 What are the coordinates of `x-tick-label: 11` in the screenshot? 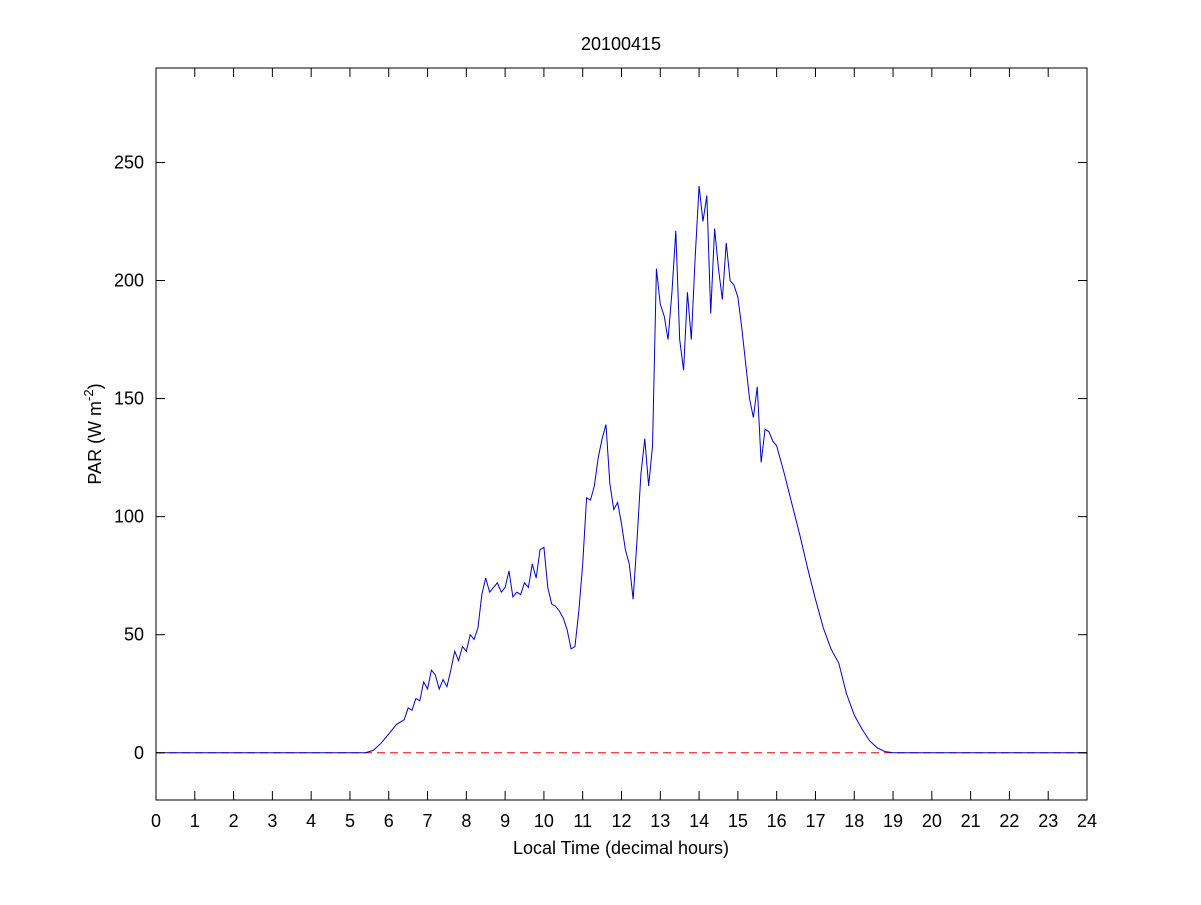 It's located at (582, 821).